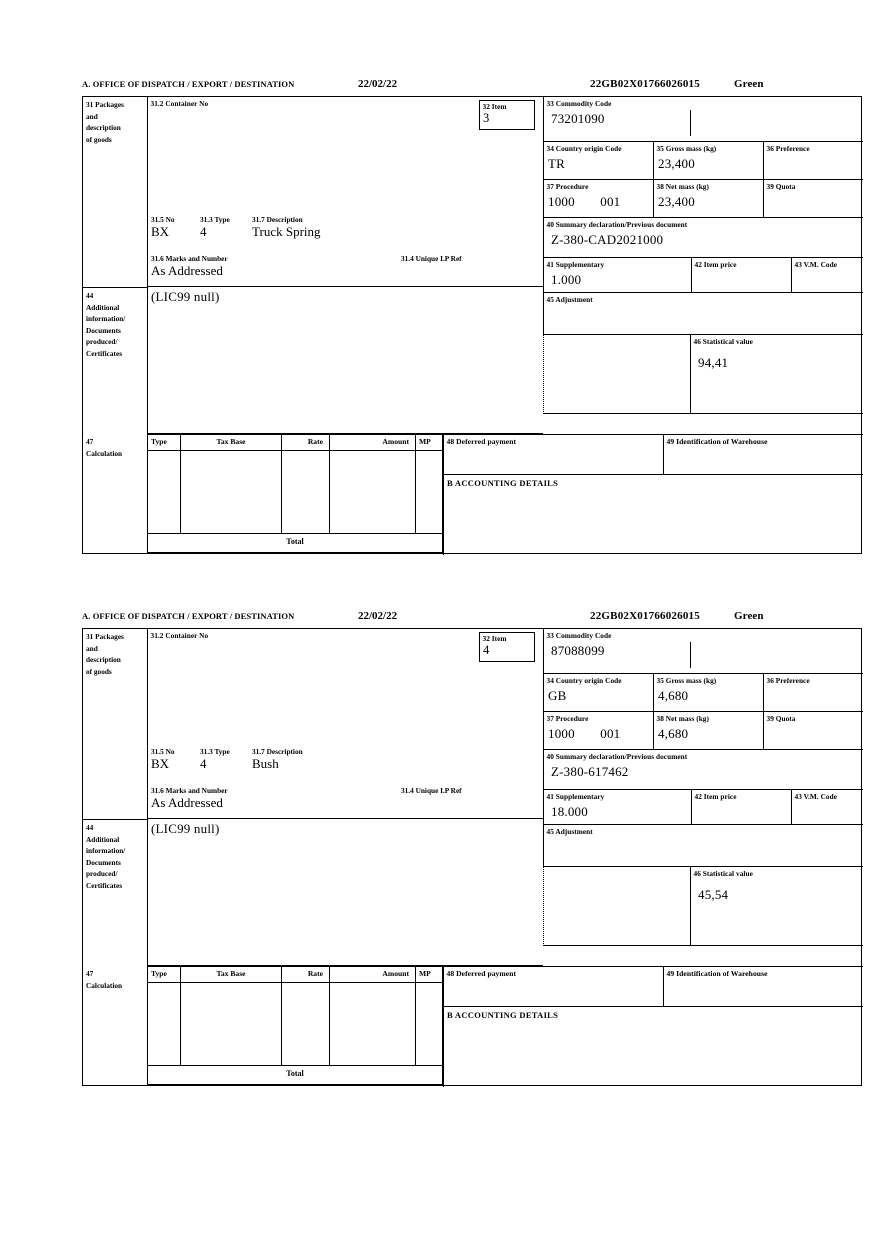 This screenshot has height=1250, width=882. Describe the element at coordinates (617, 275) in the screenshot. I see `box-41-supplementary: 41 Supplementary 1.000` at that location.